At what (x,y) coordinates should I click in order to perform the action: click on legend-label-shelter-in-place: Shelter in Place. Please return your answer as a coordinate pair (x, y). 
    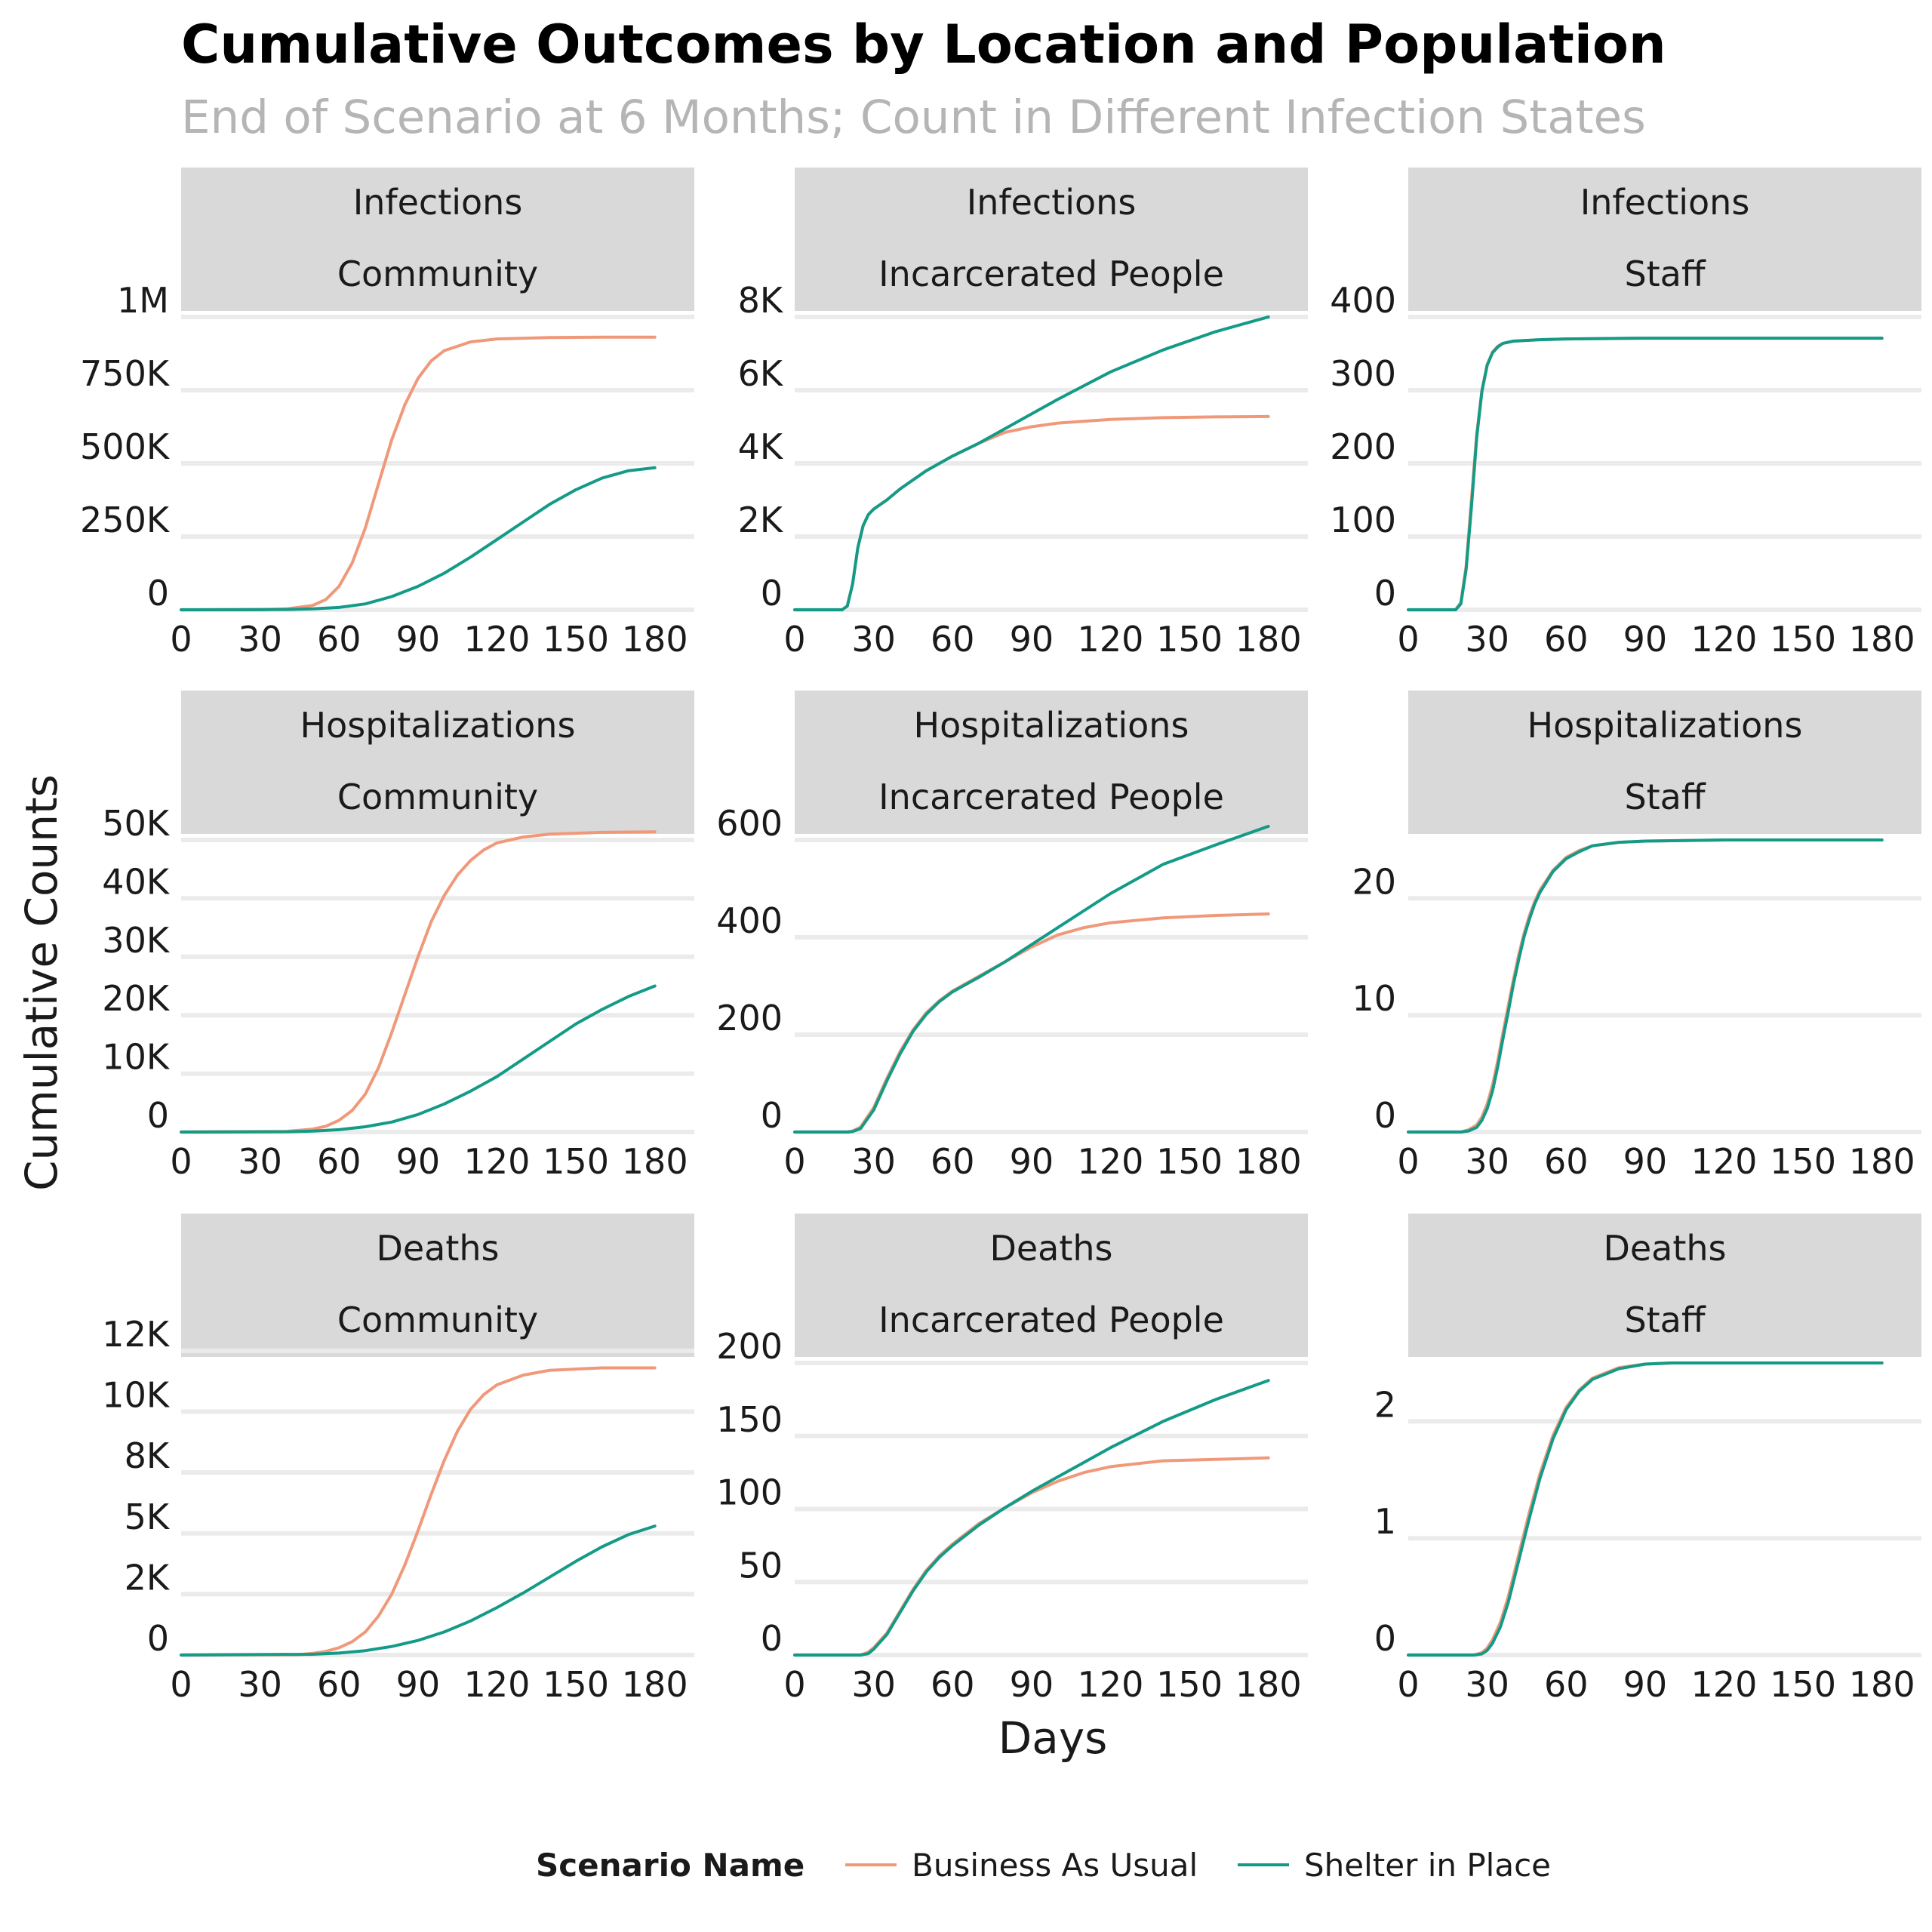
    Looking at the image, I should click on (1427, 1865).